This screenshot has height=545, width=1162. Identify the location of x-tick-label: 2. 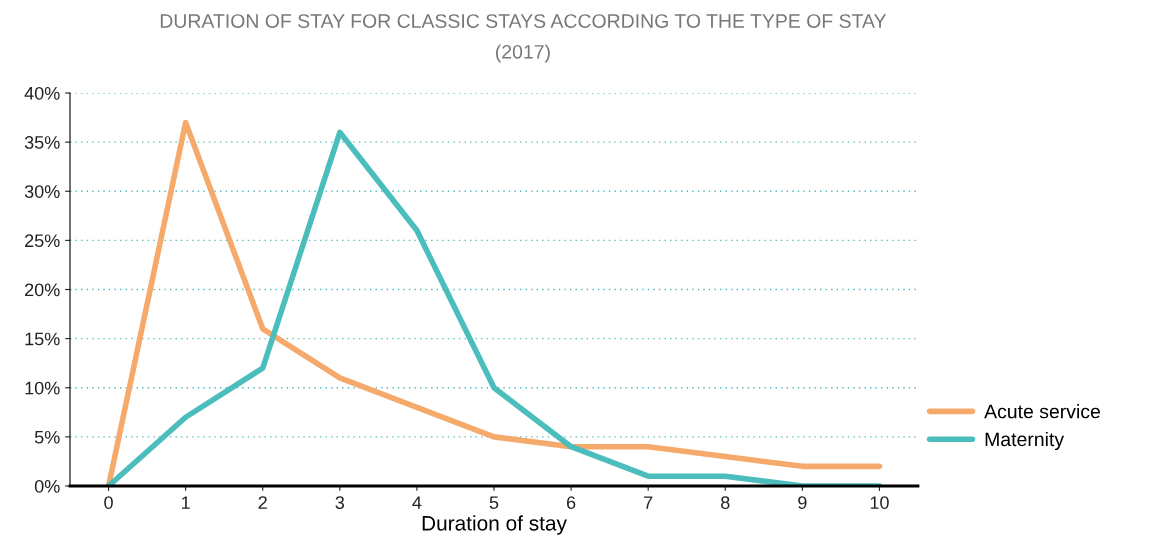
(262, 502).